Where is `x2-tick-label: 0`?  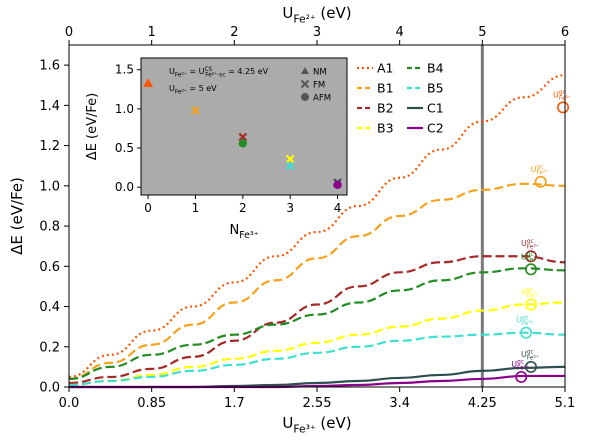
x2-tick-label: 0 is located at coordinates (69, 32).